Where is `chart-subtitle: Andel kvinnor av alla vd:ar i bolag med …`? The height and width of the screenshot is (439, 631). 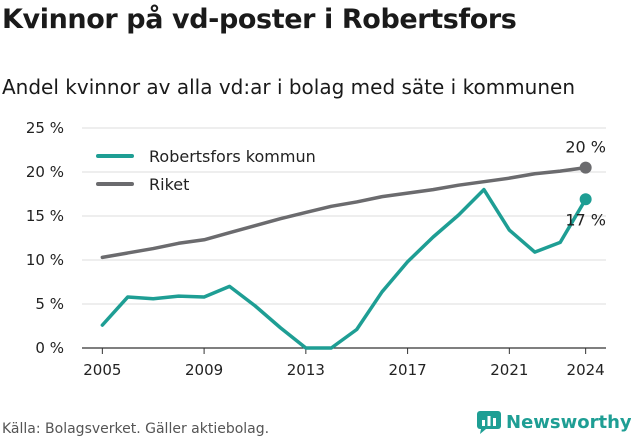
chart-subtitle: Andel kvinnor av alla vd:ar i bolag med … is located at coordinates (288, 87).